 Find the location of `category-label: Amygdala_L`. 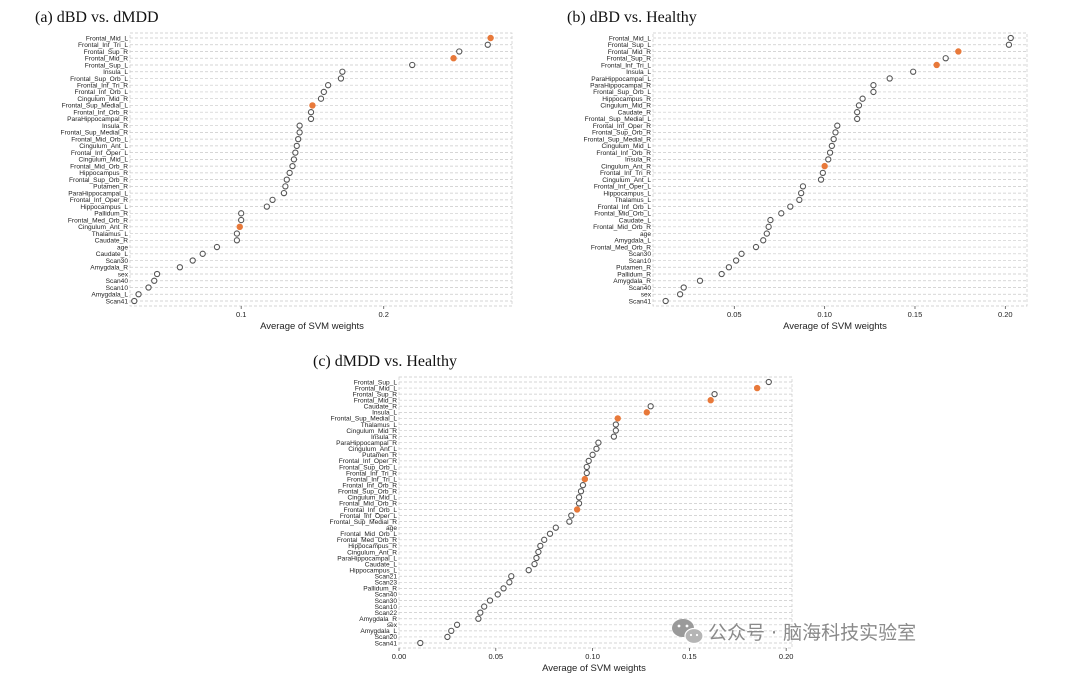

category-label: Amygdala_L is located at coordinates (109, 295).